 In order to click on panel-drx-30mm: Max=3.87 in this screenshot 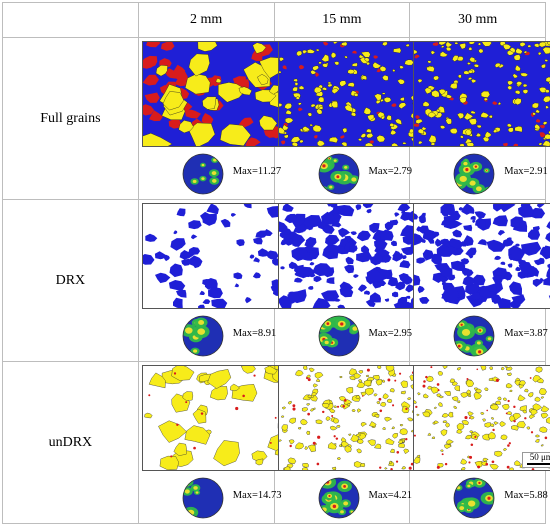, I will do `click(479, 280)`.